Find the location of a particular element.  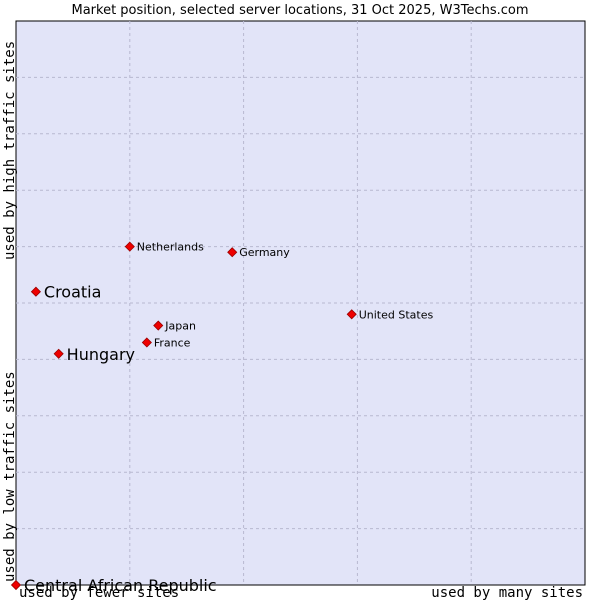

y-axis-low-label: used by low traffic sites is located at coordinates (10, 476).